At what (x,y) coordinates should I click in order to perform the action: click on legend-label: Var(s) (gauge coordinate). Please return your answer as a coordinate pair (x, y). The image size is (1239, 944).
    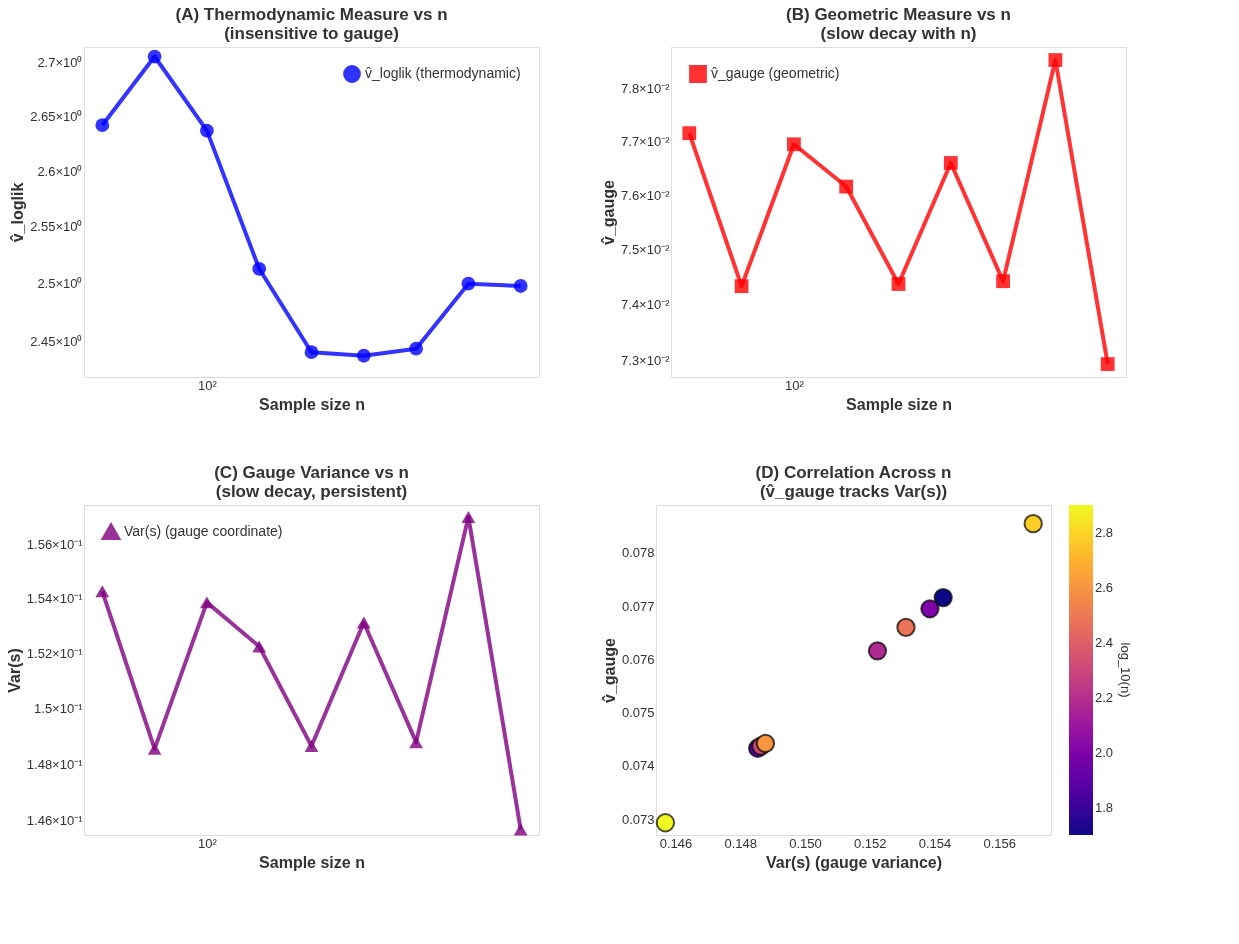
    Looking at the image, I should click on (203, 531).